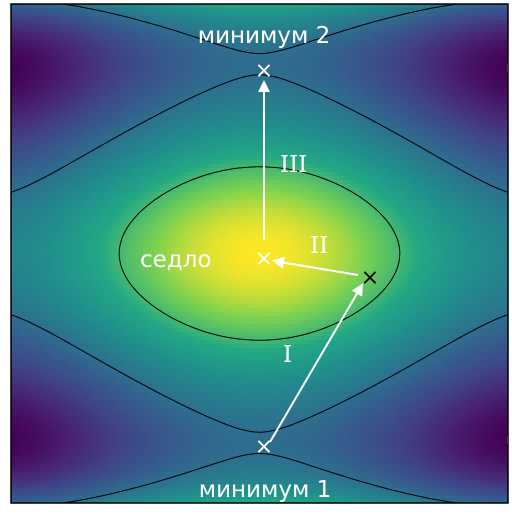  What do you see at coordinates (264, 36) in the screenshot?
I see `minimum-2-label: минимум 2` at bounding box center [264, 36].